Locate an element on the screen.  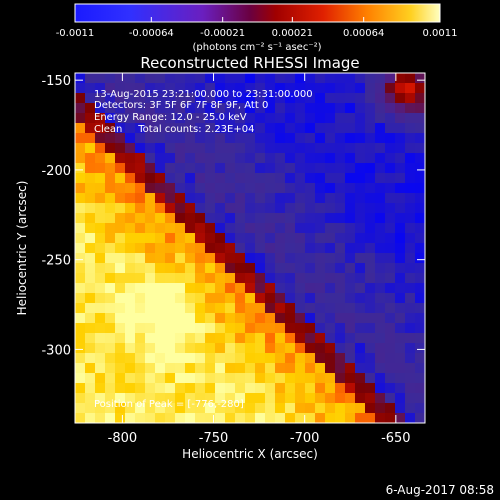
x-tick-label: -750 is located at coordinates (214, 438).